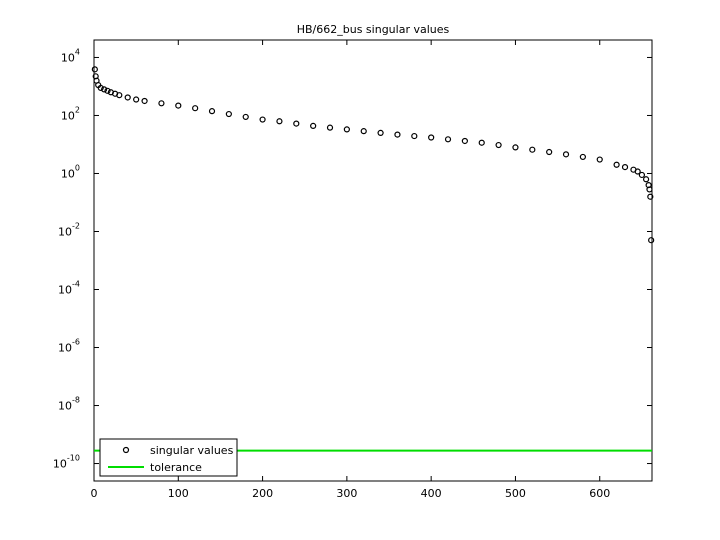  I want to click on y-tick-label: 10⁻¹⁰, so click(66, 462).